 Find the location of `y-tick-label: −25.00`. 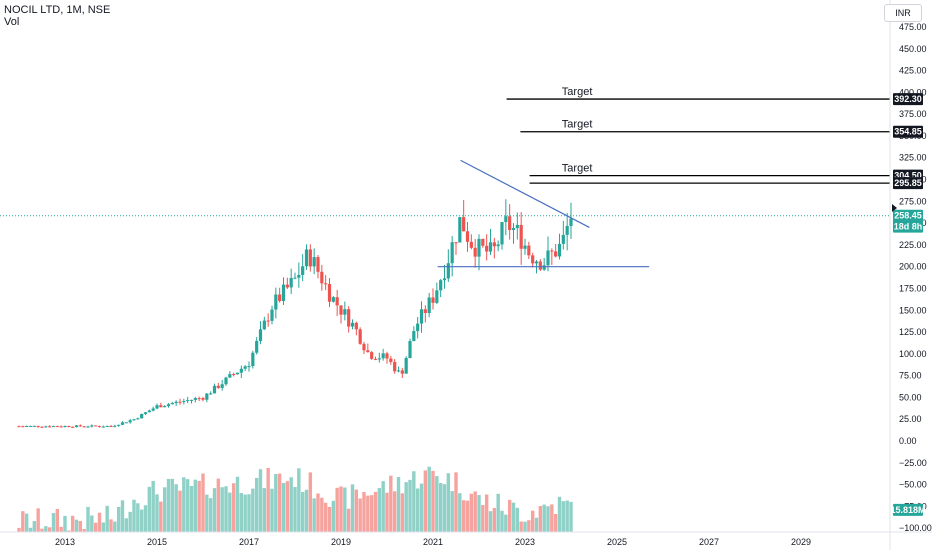

y-tick-label: −25.00 is located at coordinates (913, 463).